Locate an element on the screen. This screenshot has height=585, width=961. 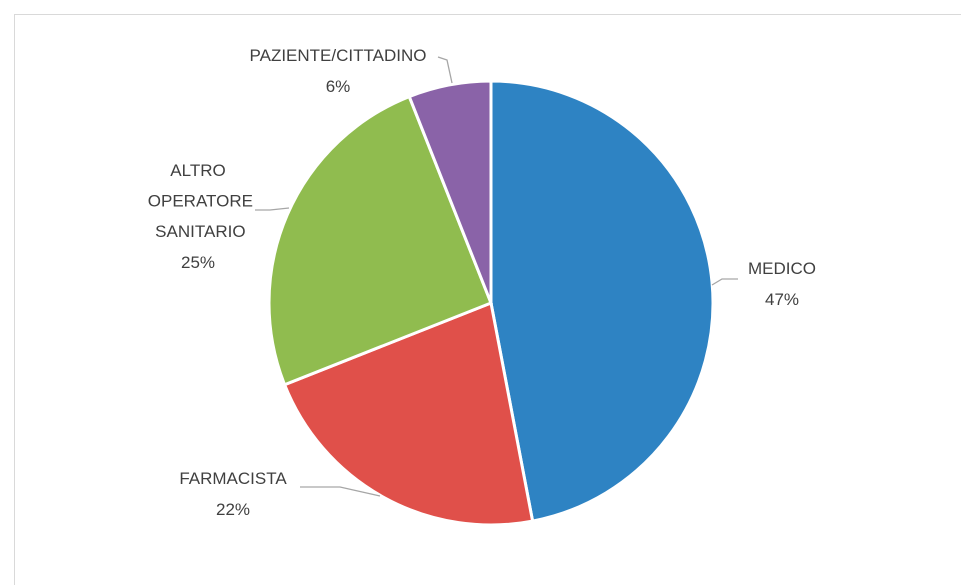
slice-value-label: 25% is located at coordinates (198, 262).